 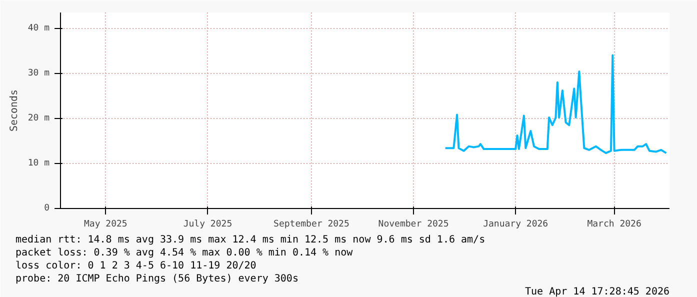 What do you see at coordinates (207, 225) in the screenshot?
I see `x-tick-label: July 2025` at bounding box center [207, 225].